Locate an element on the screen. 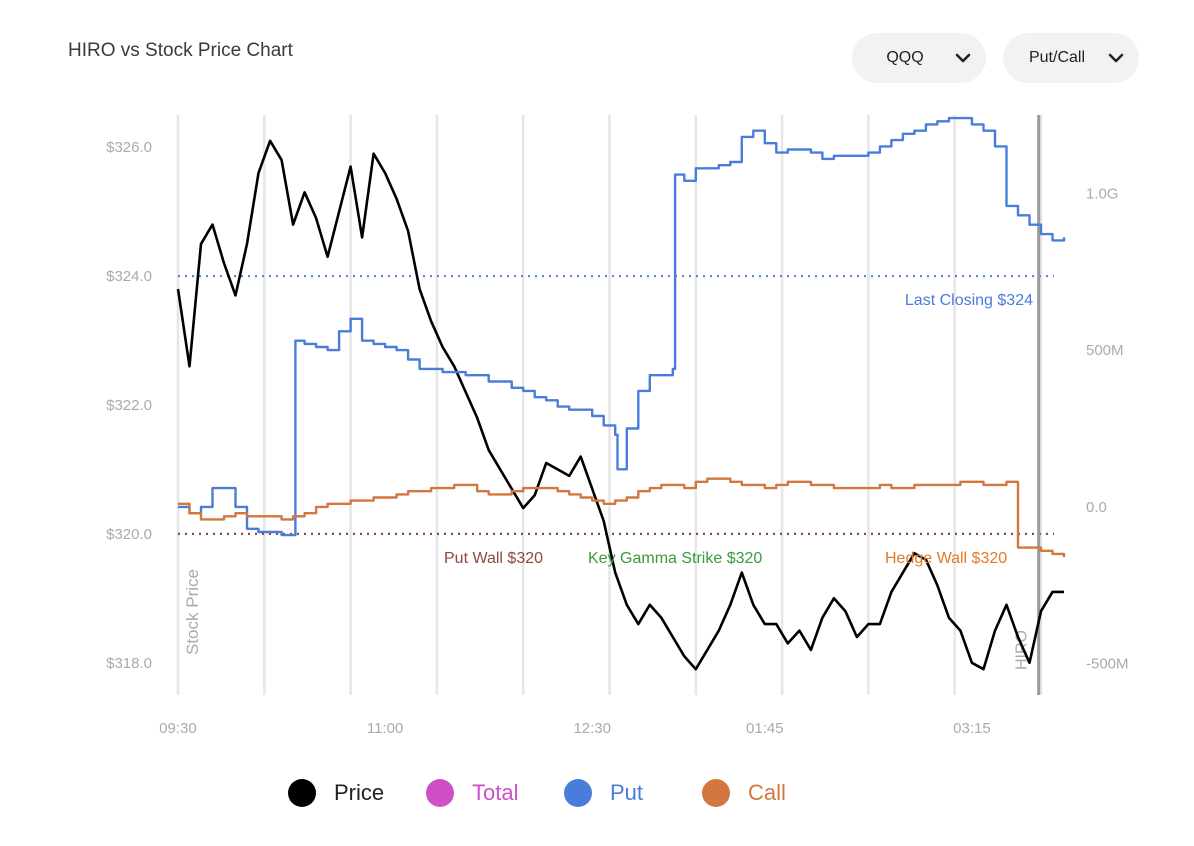 Image resolution: width=1194 pixels, height=846 pixels. x-tick-label: 12:30 is located at coordinates (592, 728).